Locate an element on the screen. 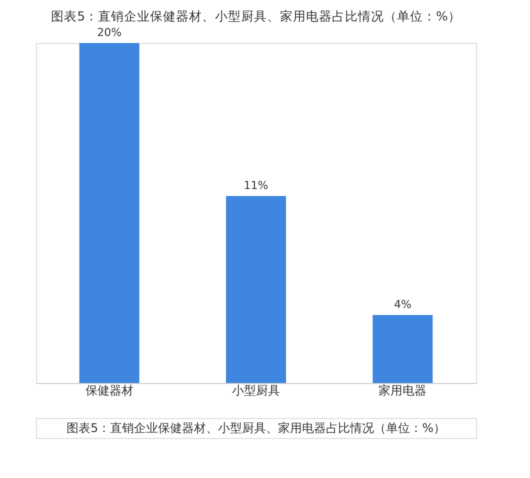  chart-title: 图表5：直销企业保健器材、小型厨具、家用电器占比情况（单位：%） is located at coordinates (256, 16).